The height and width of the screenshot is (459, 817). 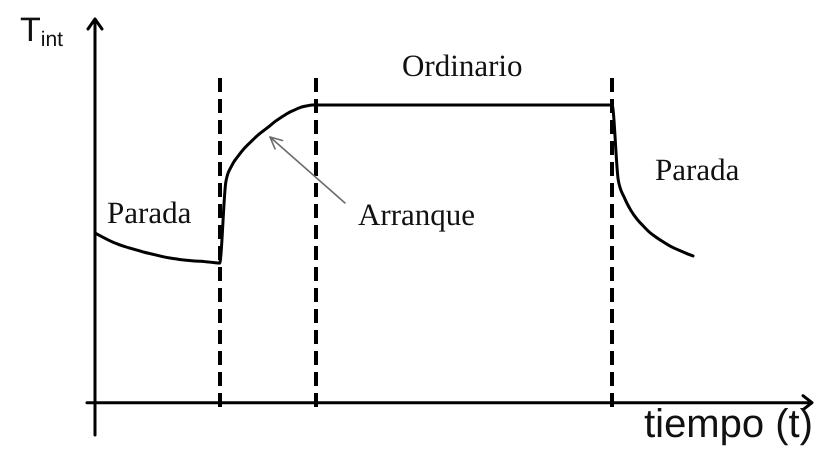 I want to click on text: Ordinario, so click(x=462, y=65).